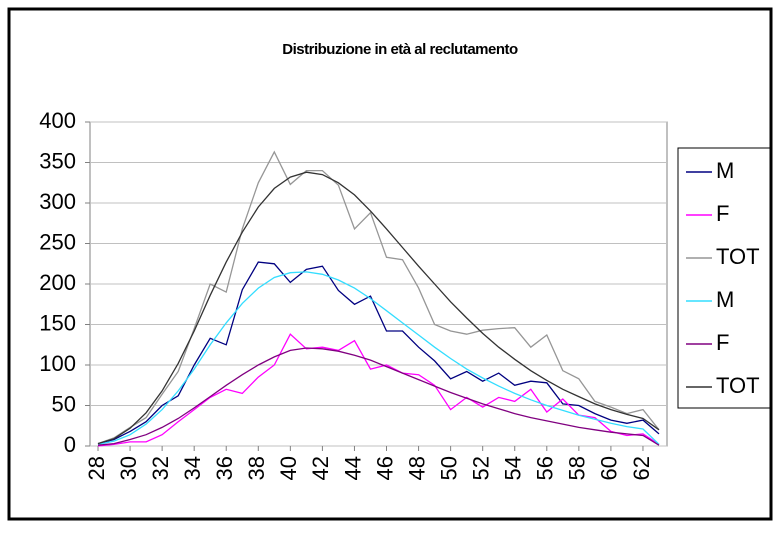 This screenshot has width=781, height=534. Describe the element at coordinates (57, 363) in the screenshot. I see `y-tick-label: 100` at that location.